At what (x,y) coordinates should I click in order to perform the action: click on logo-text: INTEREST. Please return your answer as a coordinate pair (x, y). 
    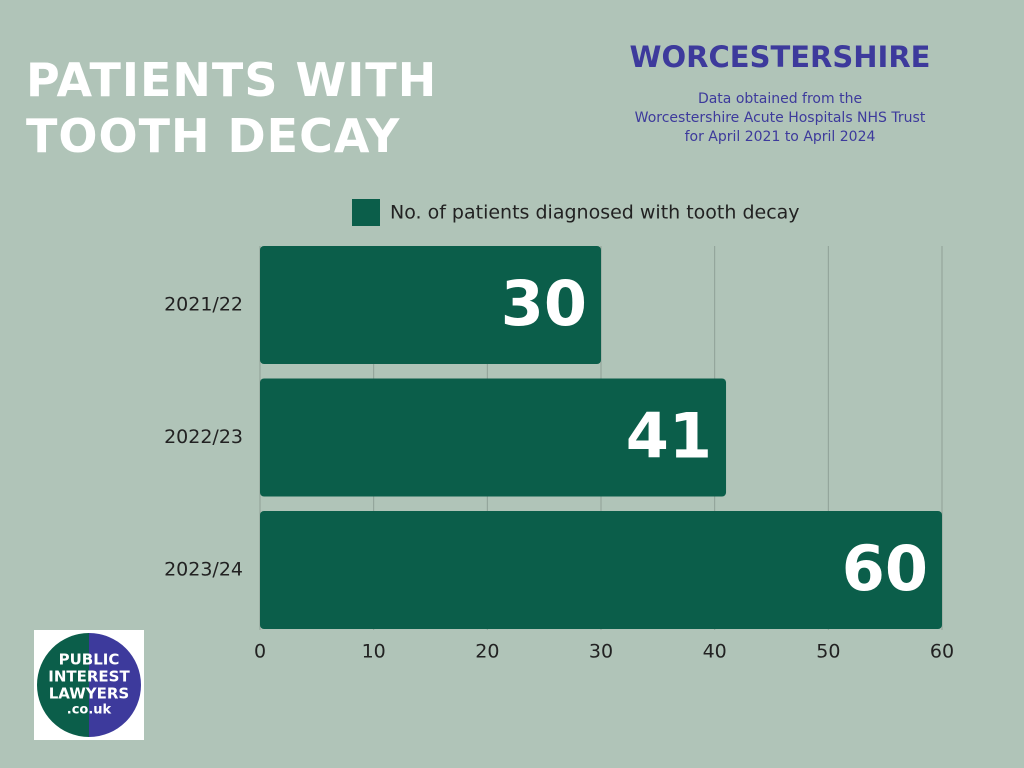
    Looking at the image, I should click on (89, 677).